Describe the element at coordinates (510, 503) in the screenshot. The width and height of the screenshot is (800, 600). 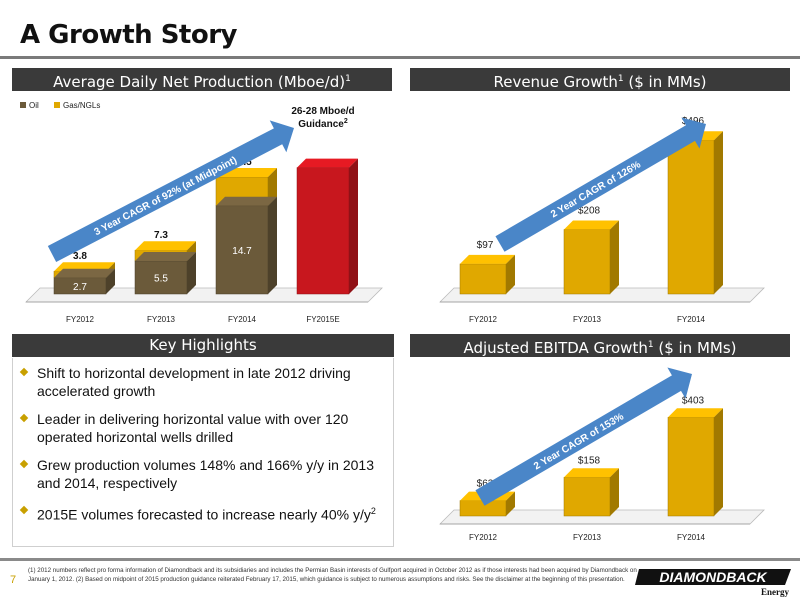
I see `bar-ebitda-FY2012-side` at that location.